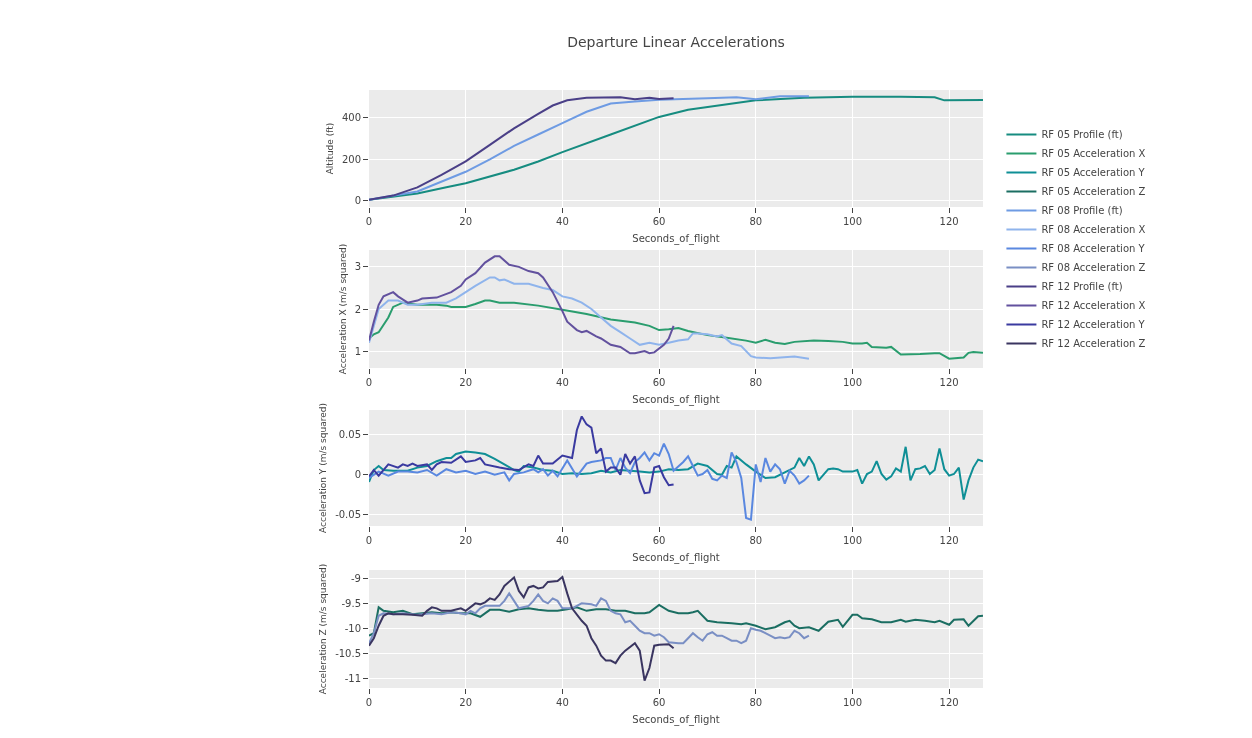 The width and height of the screenshot is (1252, 738). I want to click on legend-label: RF 12 Profile (ft), so click(1082, 287).